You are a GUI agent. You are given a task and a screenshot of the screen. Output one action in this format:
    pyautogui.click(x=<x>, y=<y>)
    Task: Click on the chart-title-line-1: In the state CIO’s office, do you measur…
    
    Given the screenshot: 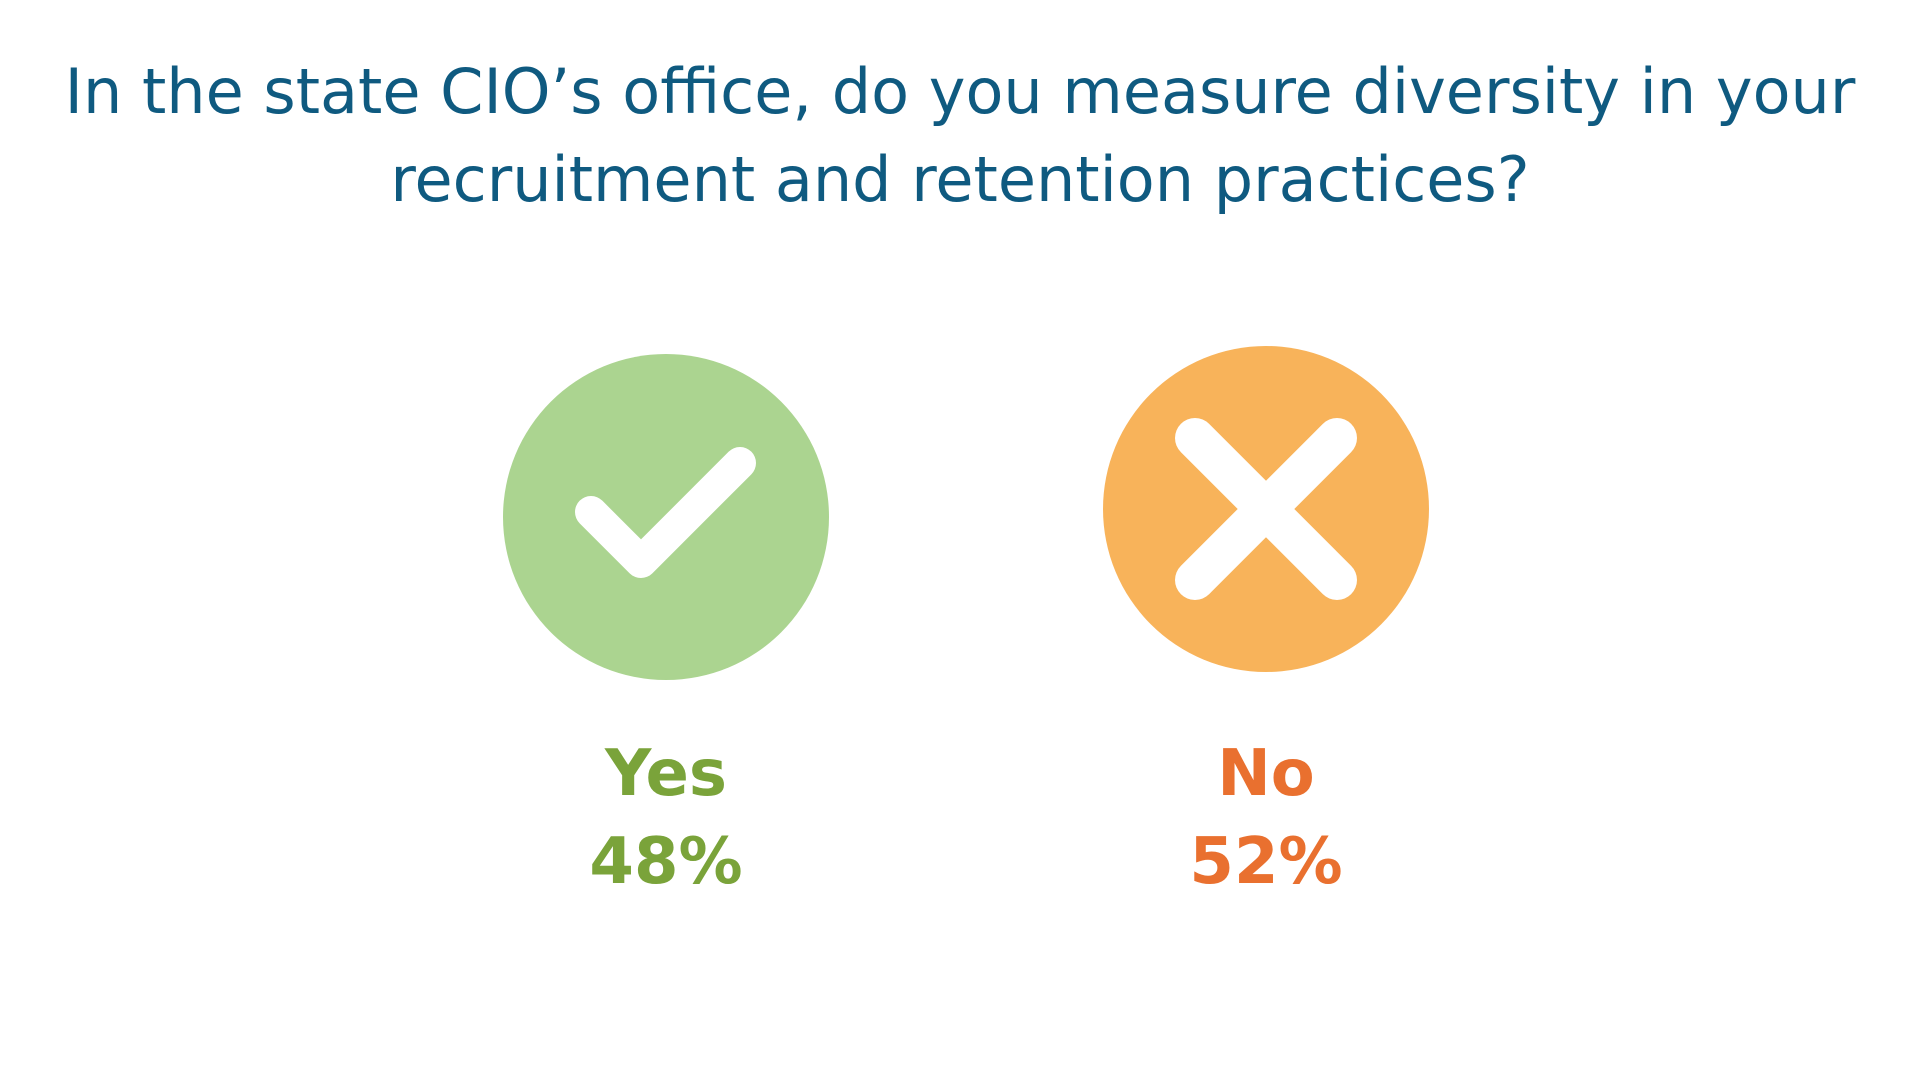 What is the action you would take?
    pyautogui.click(x=960, y=91)
    